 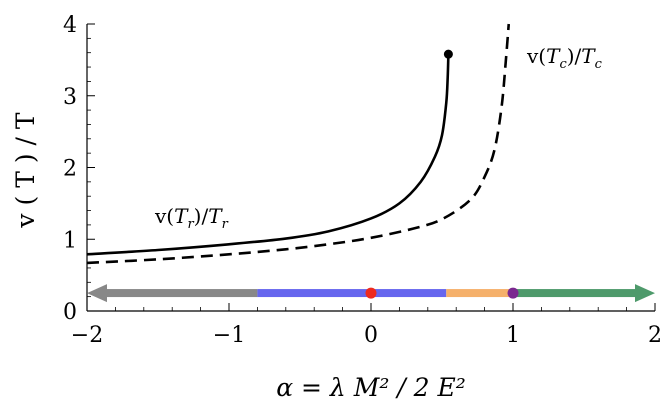 I want to click on x-tick-label: −2, so click(x=87, y=335).